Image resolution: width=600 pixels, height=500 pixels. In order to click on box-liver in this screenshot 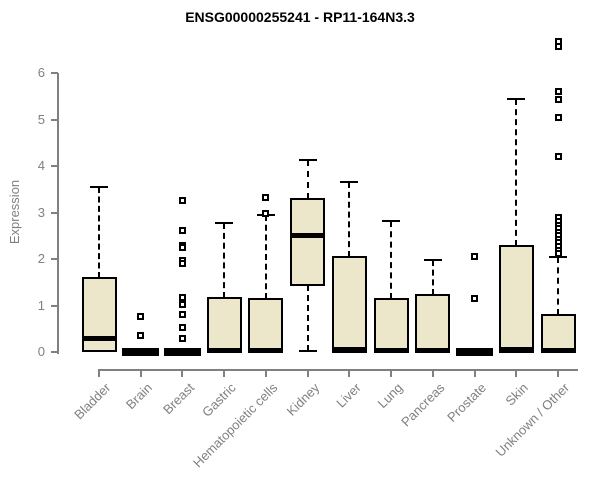, I will do `click(349, 304)`.